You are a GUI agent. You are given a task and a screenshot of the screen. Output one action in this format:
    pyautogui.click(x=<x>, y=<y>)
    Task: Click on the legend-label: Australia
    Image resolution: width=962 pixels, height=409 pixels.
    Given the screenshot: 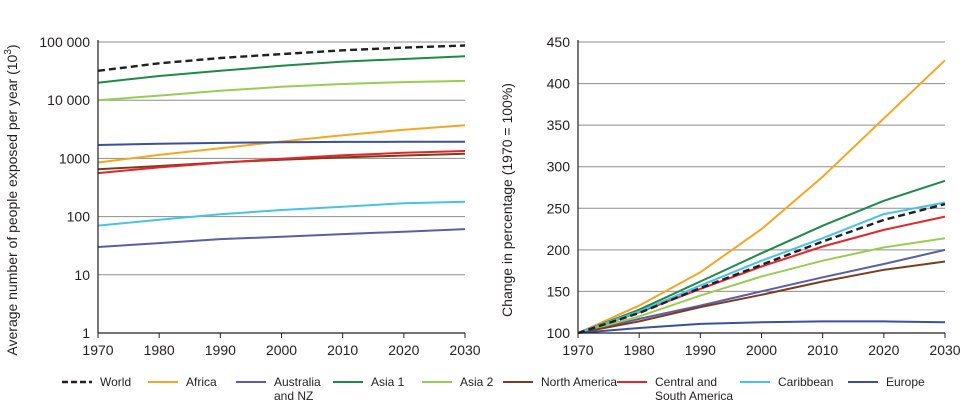 What is the action you would take?
    pyautogui.click(x=297, y=382)
    